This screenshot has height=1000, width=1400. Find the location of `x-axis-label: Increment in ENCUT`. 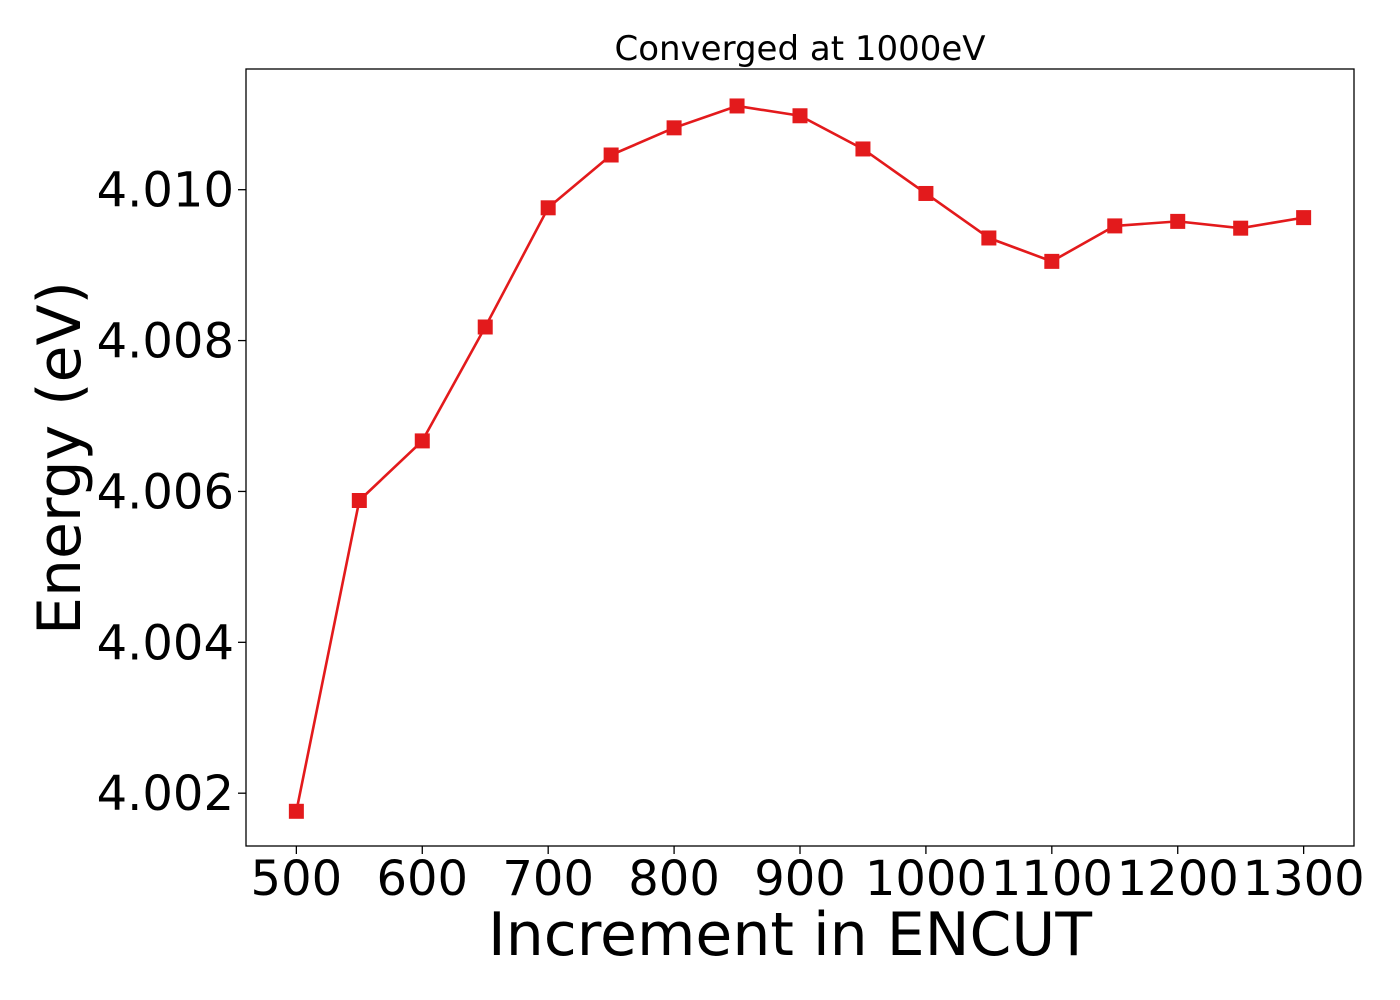

x-axis-label: Increment in ENCUT is located at coordinates (790, 935).